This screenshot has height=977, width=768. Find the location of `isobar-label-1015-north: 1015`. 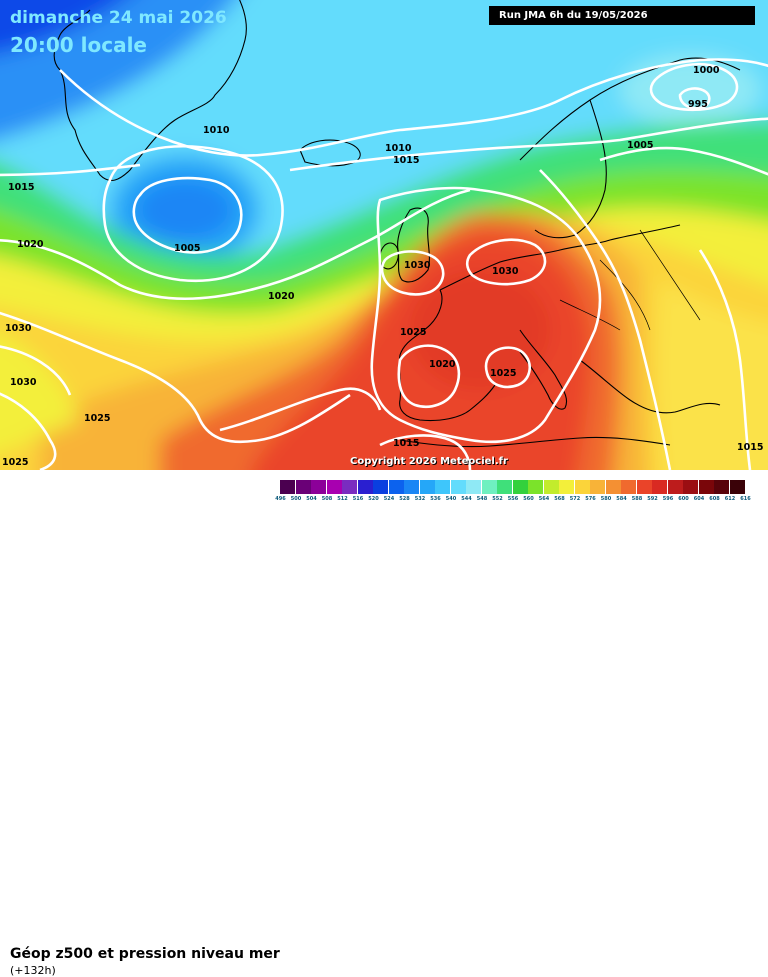

isobar-label-1015-north: 1015 is located at coordinates (406, 160).